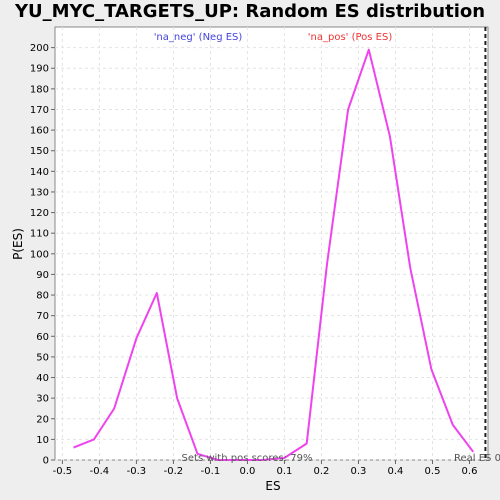 The image size is (500, 500). What do you see at coordinates (284, 471) in the screenshot?
I see `x-tick-label: 0.1` at bounding box center [284, 471].